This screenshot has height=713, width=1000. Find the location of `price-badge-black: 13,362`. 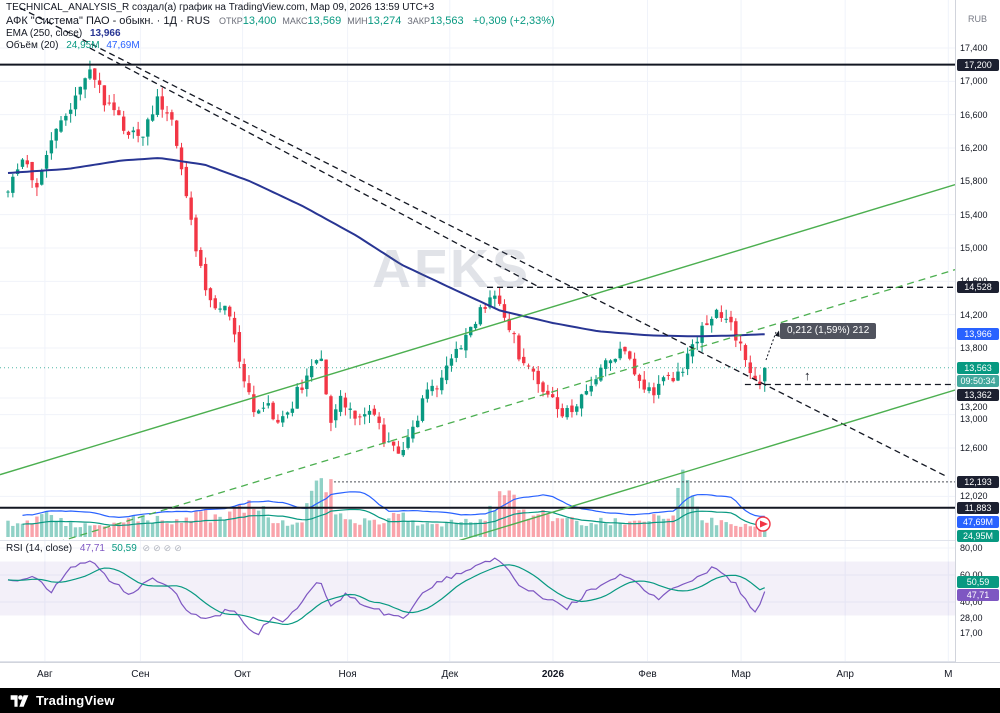

price-badge-black: 13,362 is located at coordinates (978, 395).